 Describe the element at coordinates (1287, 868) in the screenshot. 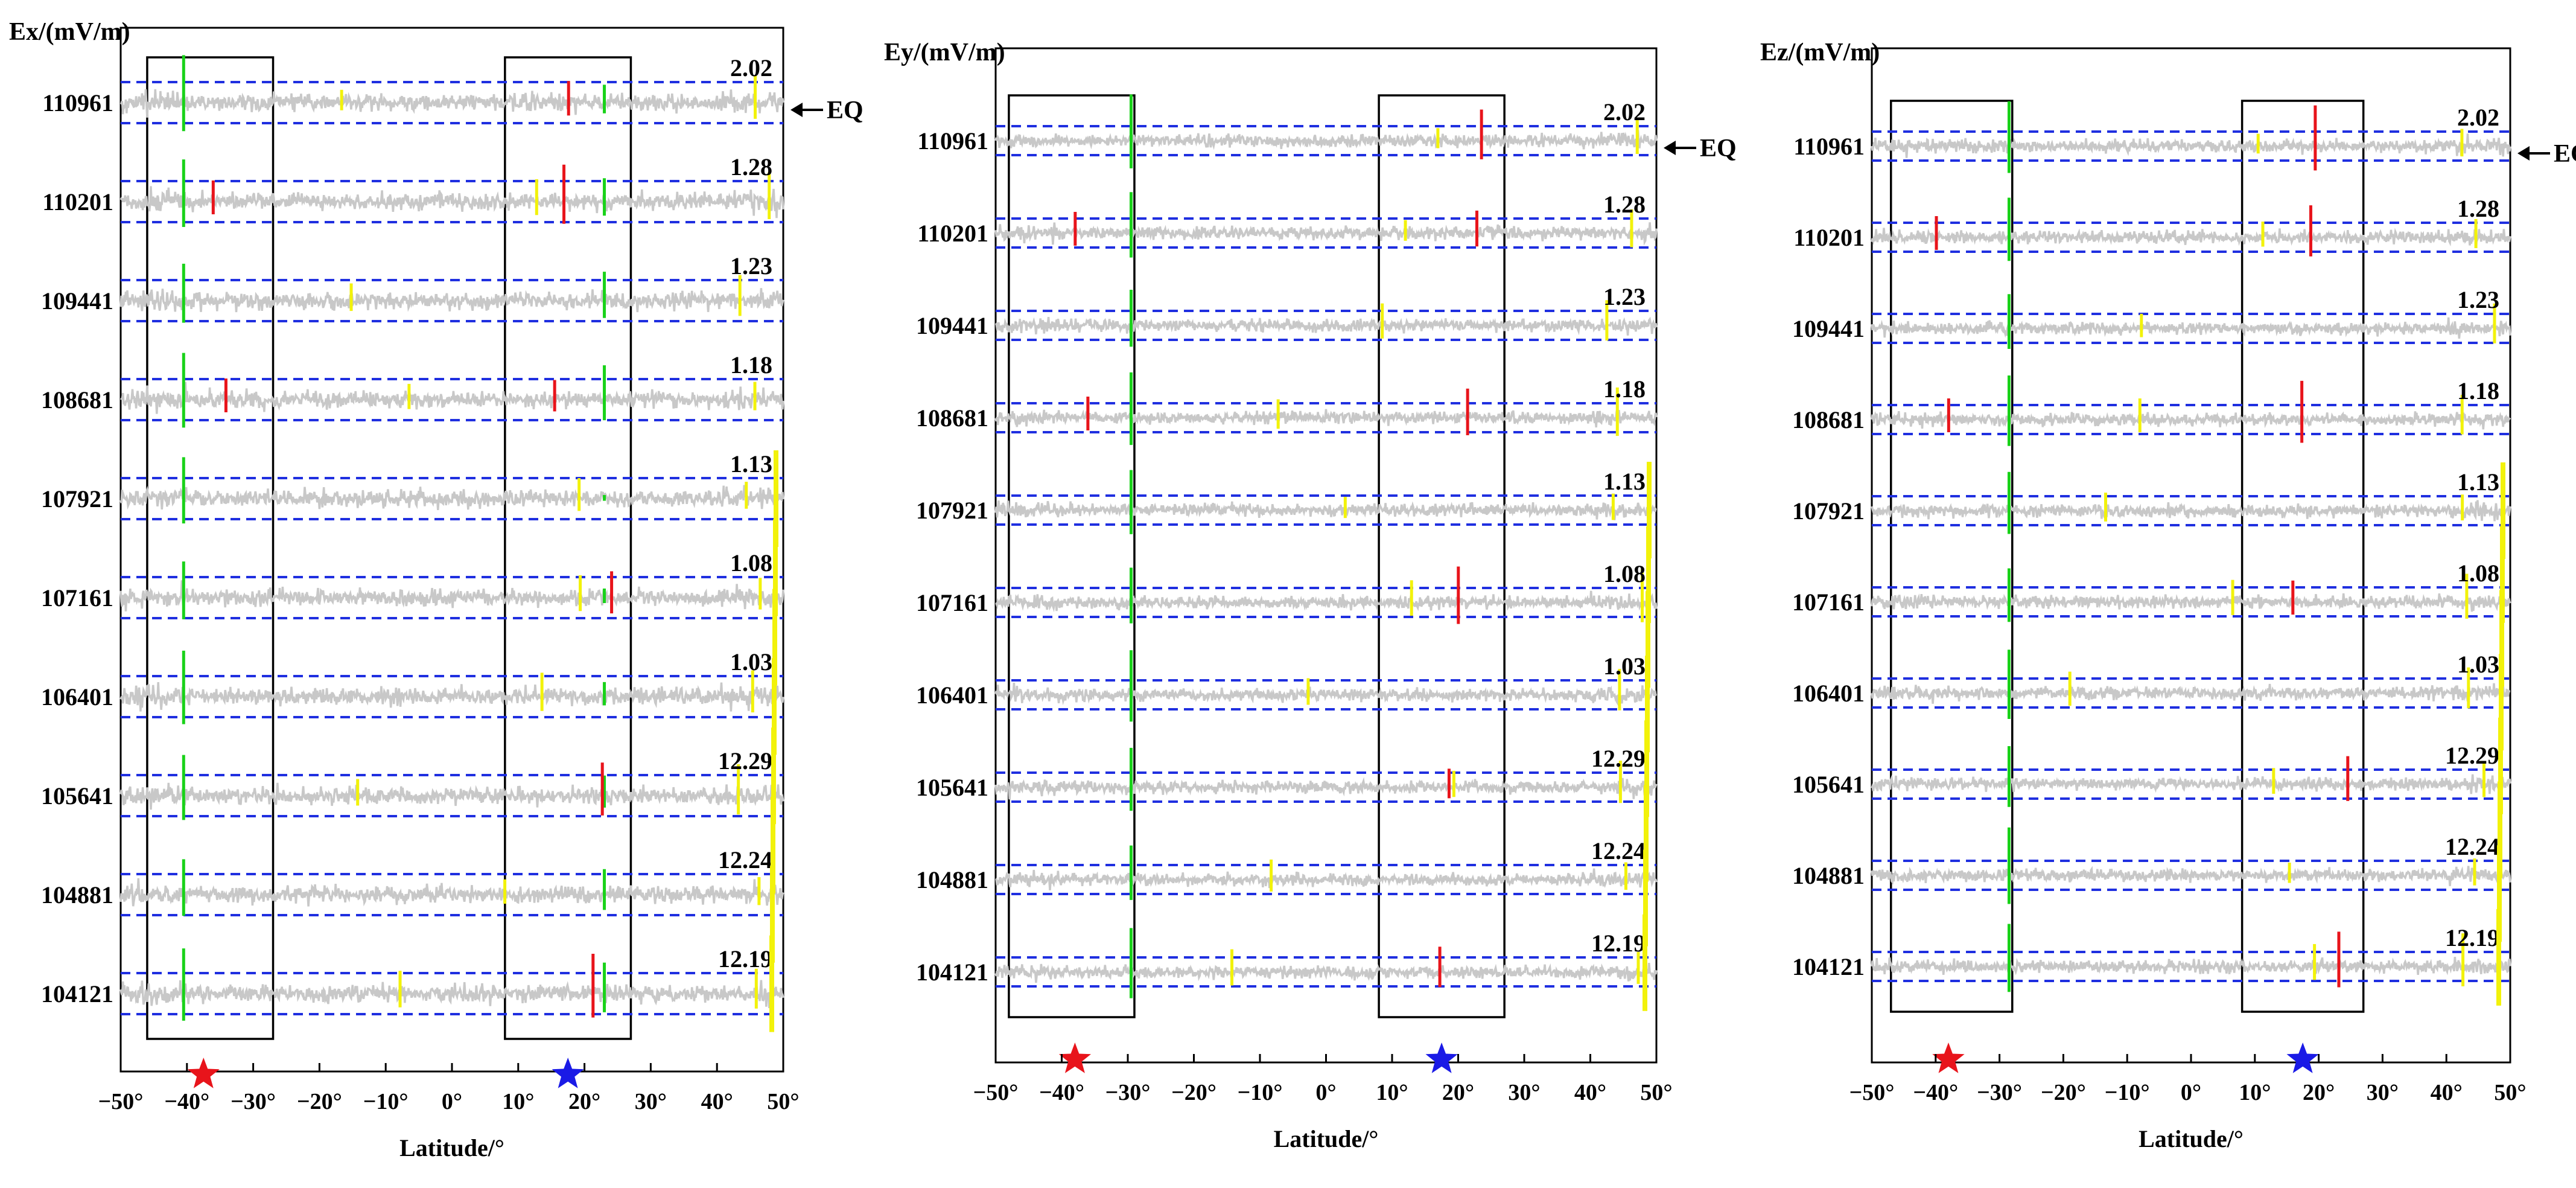

I see `orbit-row: 104881 12.24` at that location.